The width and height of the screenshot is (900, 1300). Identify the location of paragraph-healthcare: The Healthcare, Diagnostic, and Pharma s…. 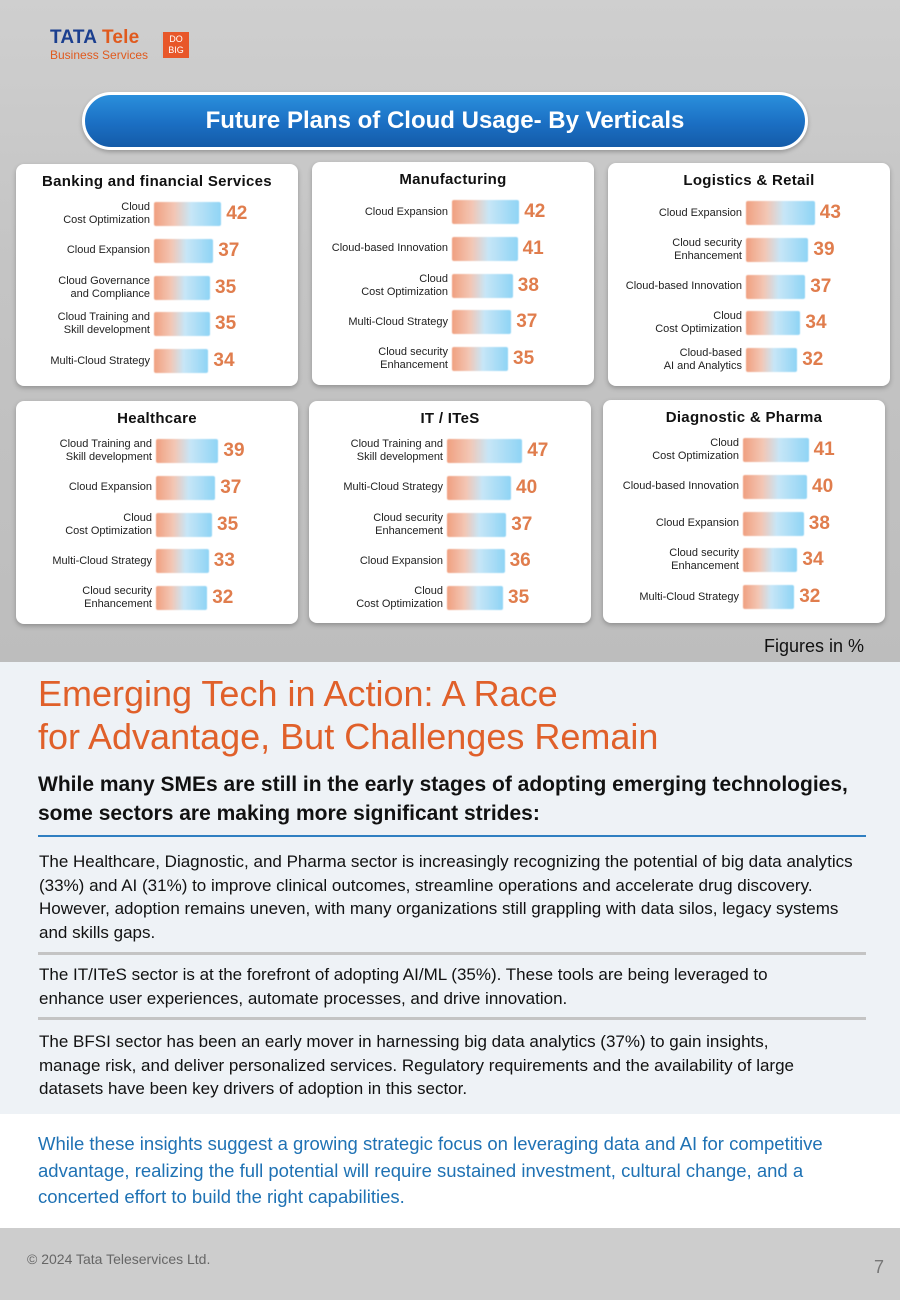
(446, 897).